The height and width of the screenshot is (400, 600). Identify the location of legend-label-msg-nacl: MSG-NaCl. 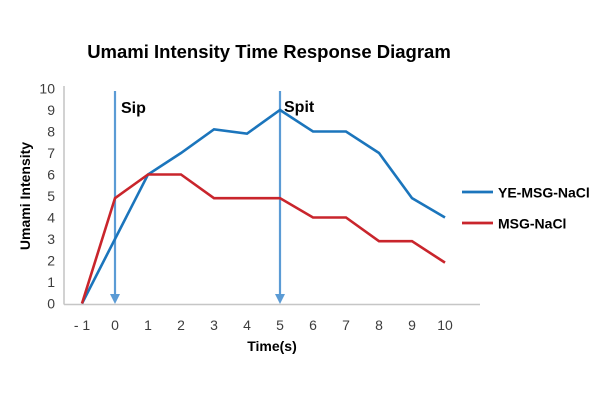
(532, 224).